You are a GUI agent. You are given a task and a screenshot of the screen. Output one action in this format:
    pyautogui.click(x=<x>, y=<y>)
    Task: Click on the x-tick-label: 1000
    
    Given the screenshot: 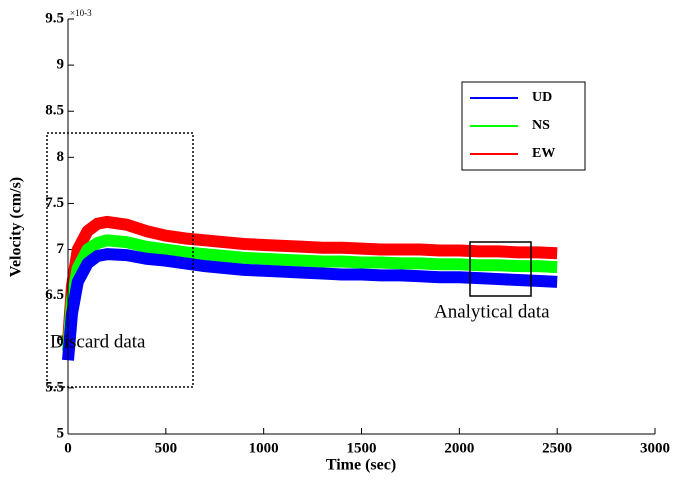 What is the action you would take?
    pyautogui.click(x=264, y=448)
    